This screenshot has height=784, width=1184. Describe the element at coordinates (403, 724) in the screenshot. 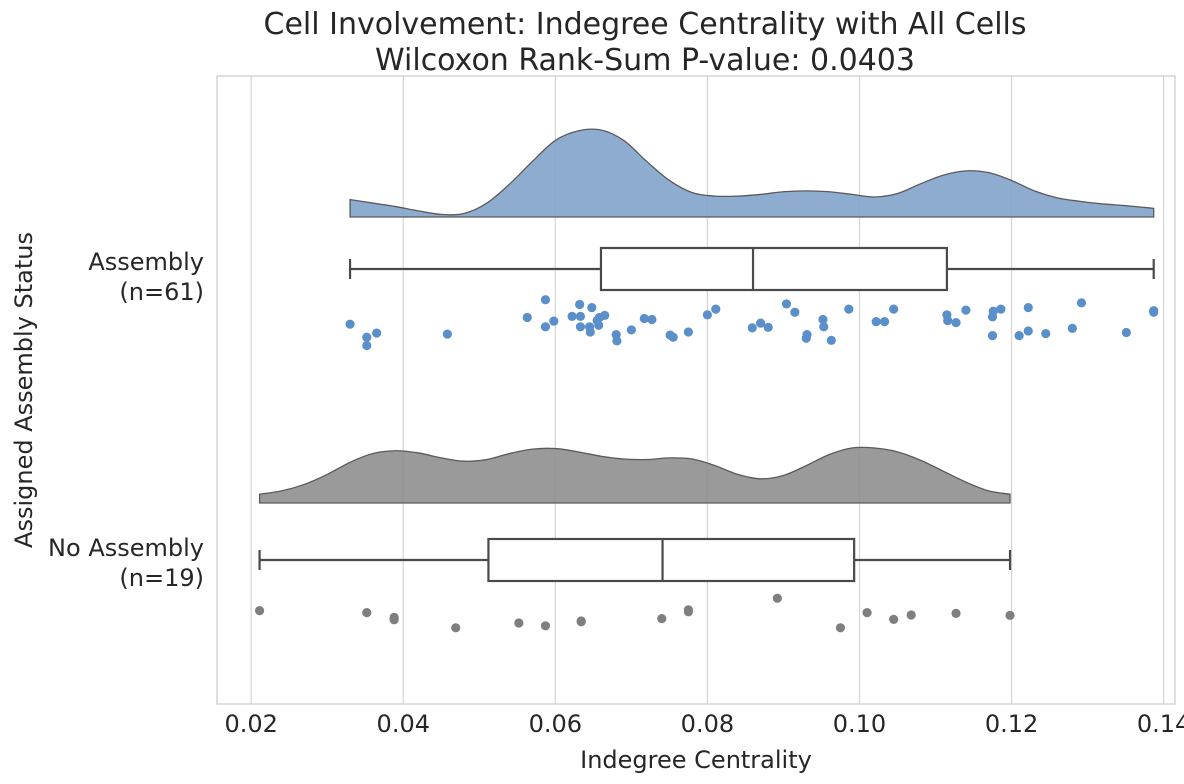

I see `x-tick-label-1: 0.04` at that location.